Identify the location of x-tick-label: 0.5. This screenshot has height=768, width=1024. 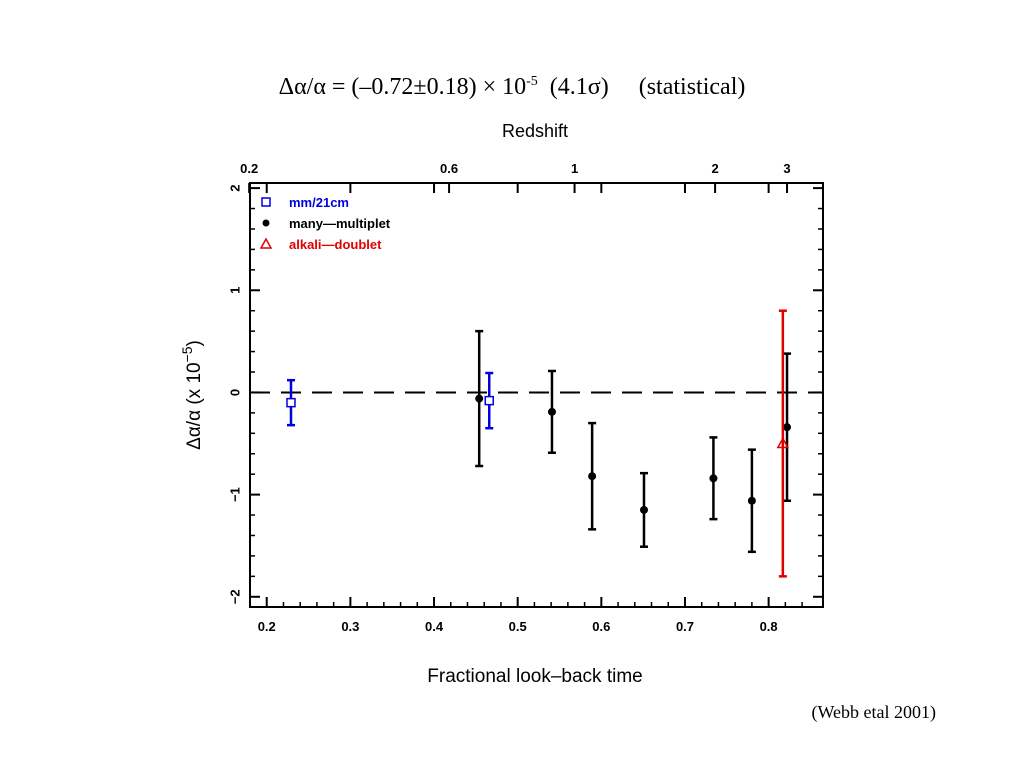
(518, 626).